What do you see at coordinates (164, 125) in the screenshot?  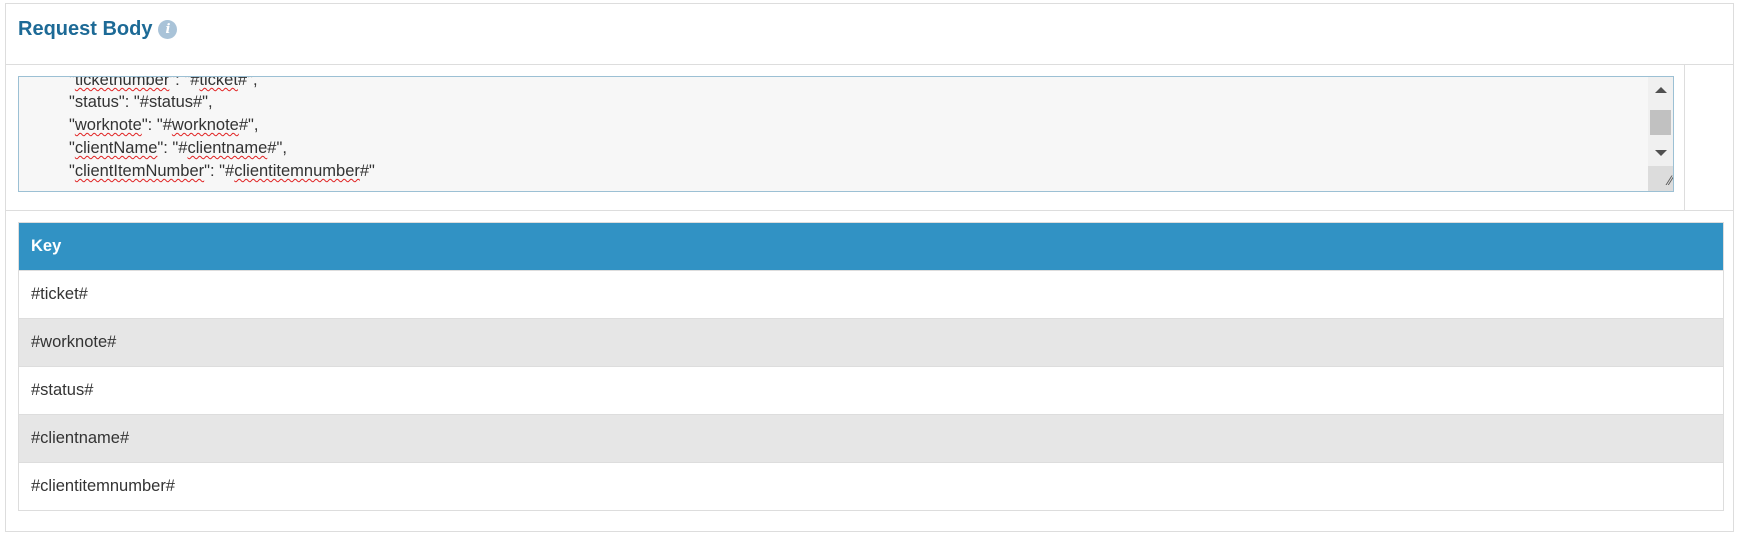 I see `json-line: "worknote": "#worknote#",` at bounding box center [164, 125].